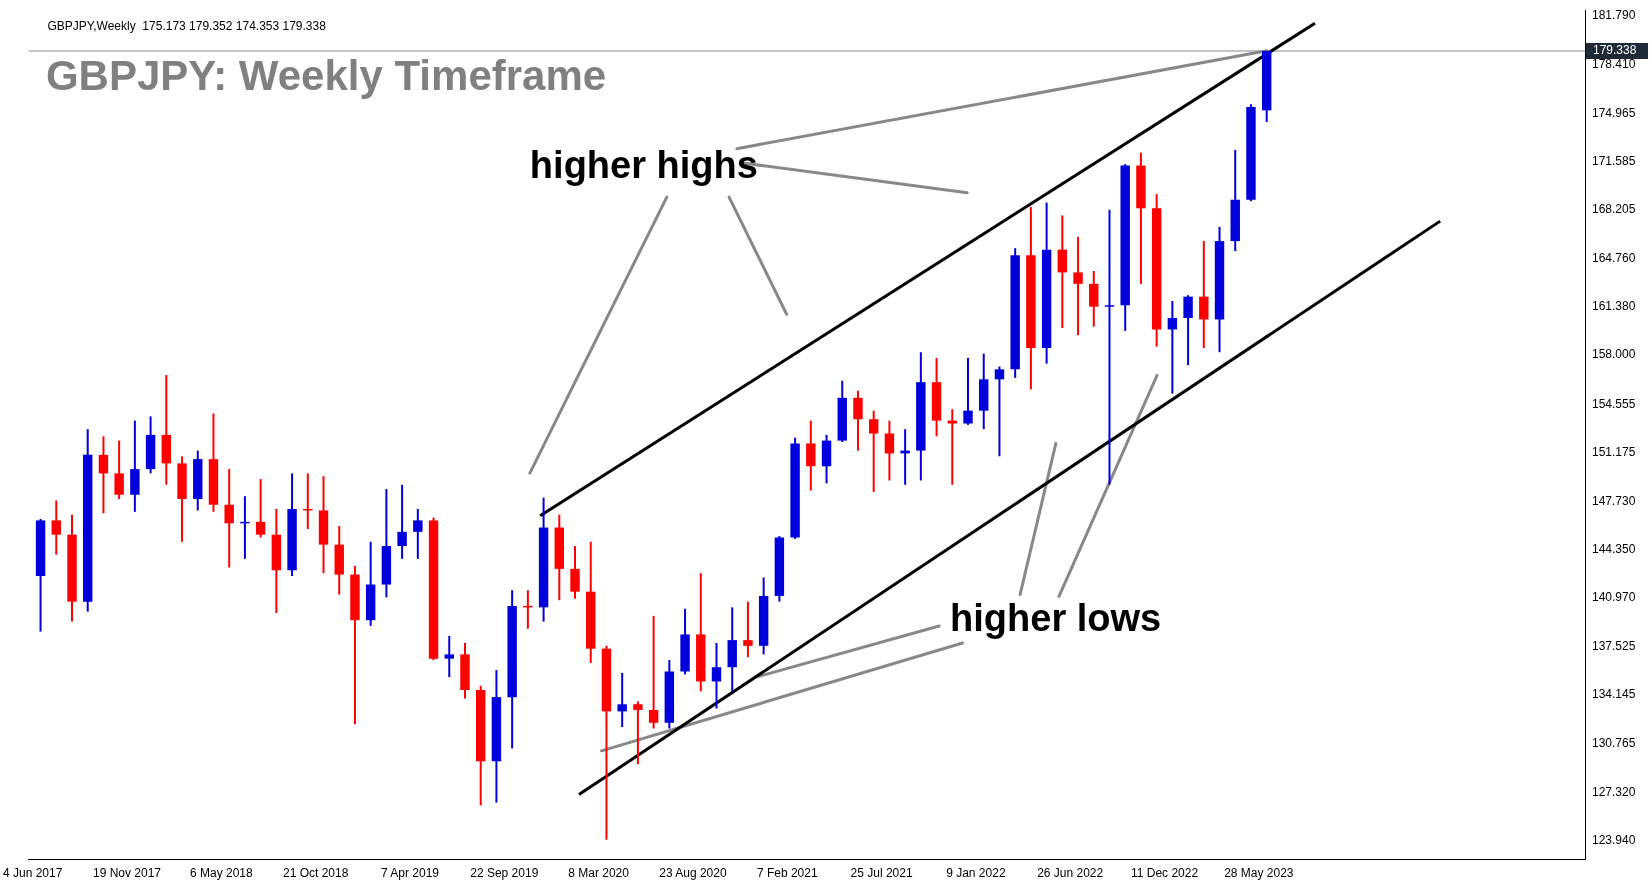 Image resolution: width=1649 pixels, height=884 pixels. Describe the element at coordinates (881, 873) in the screenshot. I see `x-tick-label: 25 Jul 2021` at that location.